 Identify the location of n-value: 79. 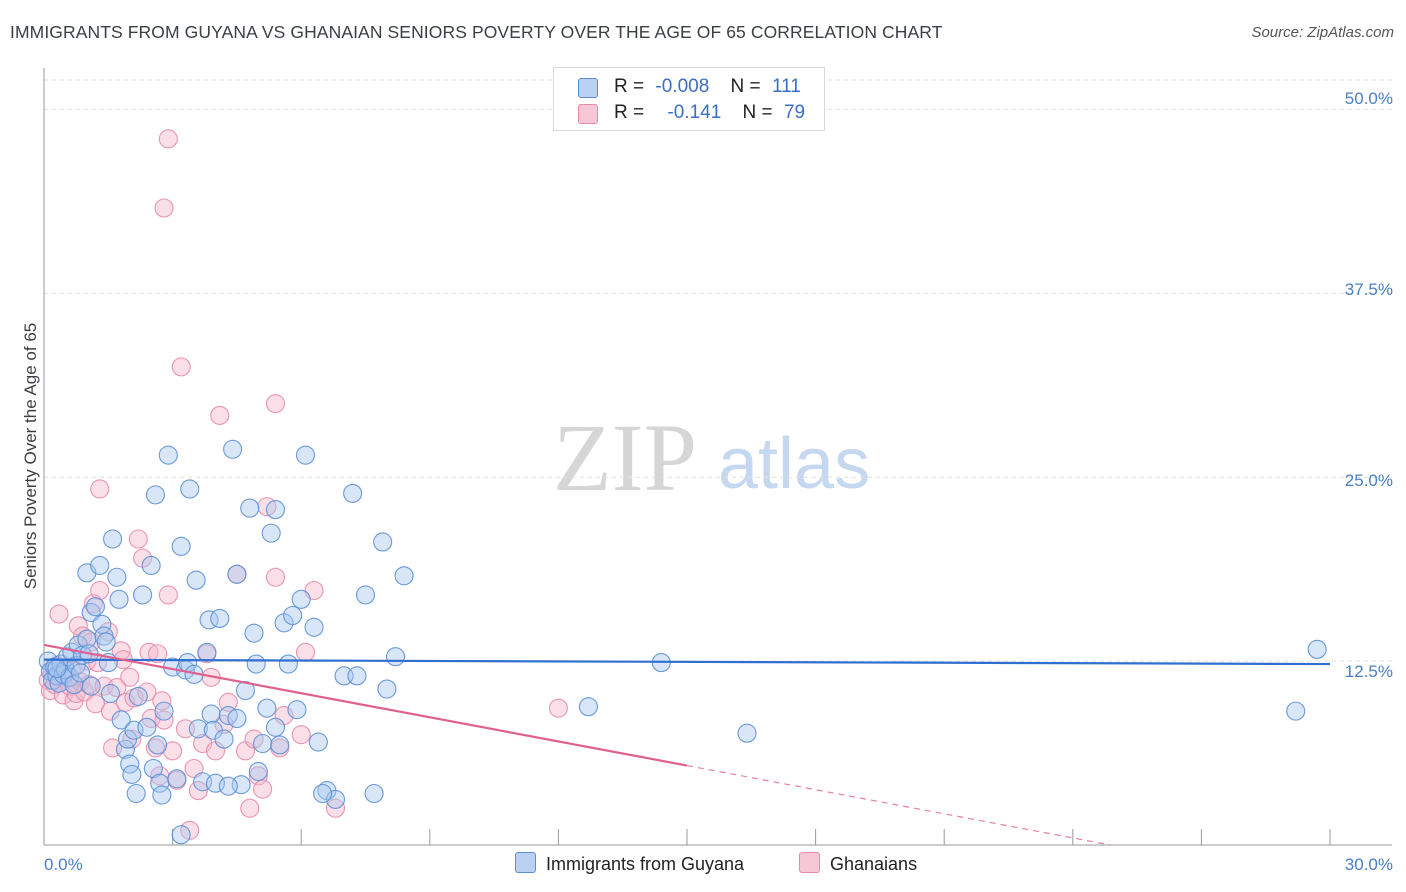
(794, 112).